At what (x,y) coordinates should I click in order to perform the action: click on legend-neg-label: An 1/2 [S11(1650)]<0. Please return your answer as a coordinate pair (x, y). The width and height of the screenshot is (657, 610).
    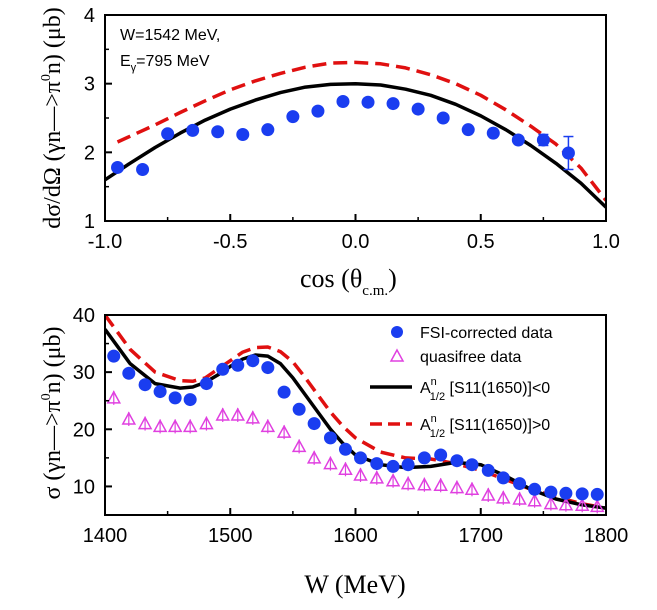
    Looking at the image, I should click on (485, 389).